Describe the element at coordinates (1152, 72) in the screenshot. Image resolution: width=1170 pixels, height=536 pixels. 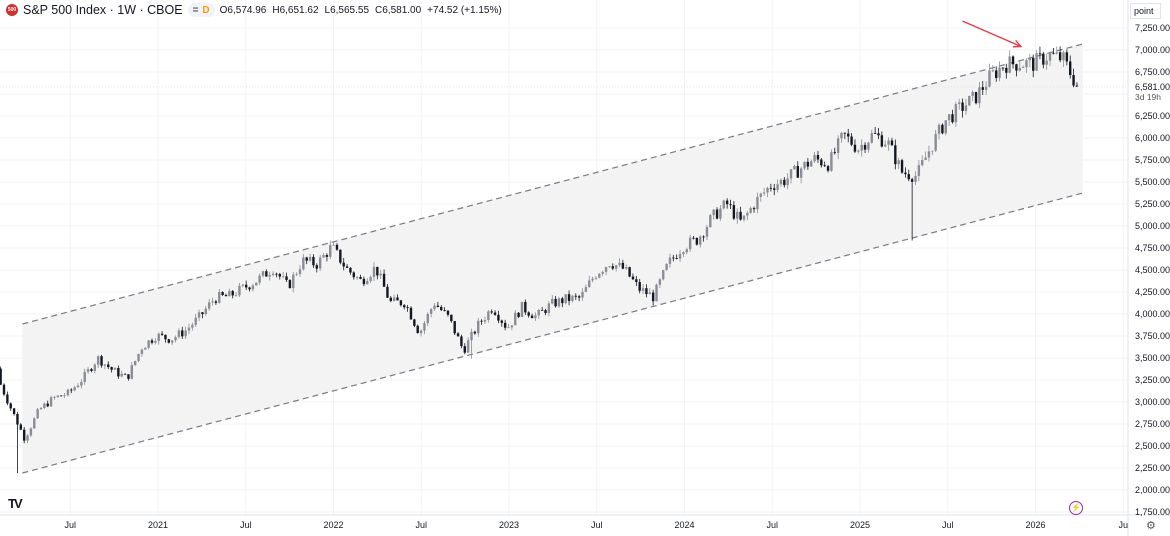
I see `price-tick-label: 6,750.00` at that location.